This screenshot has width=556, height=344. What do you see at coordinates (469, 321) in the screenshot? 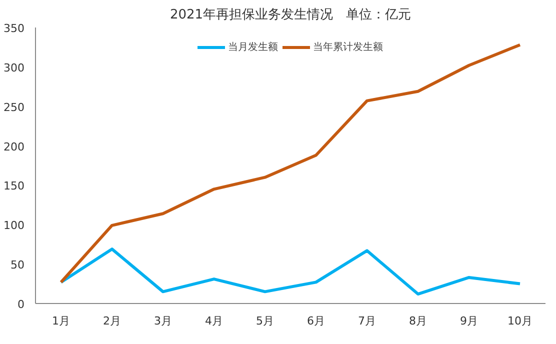
I see `x-tick-label: 9月` at bounding box center [469, 321].